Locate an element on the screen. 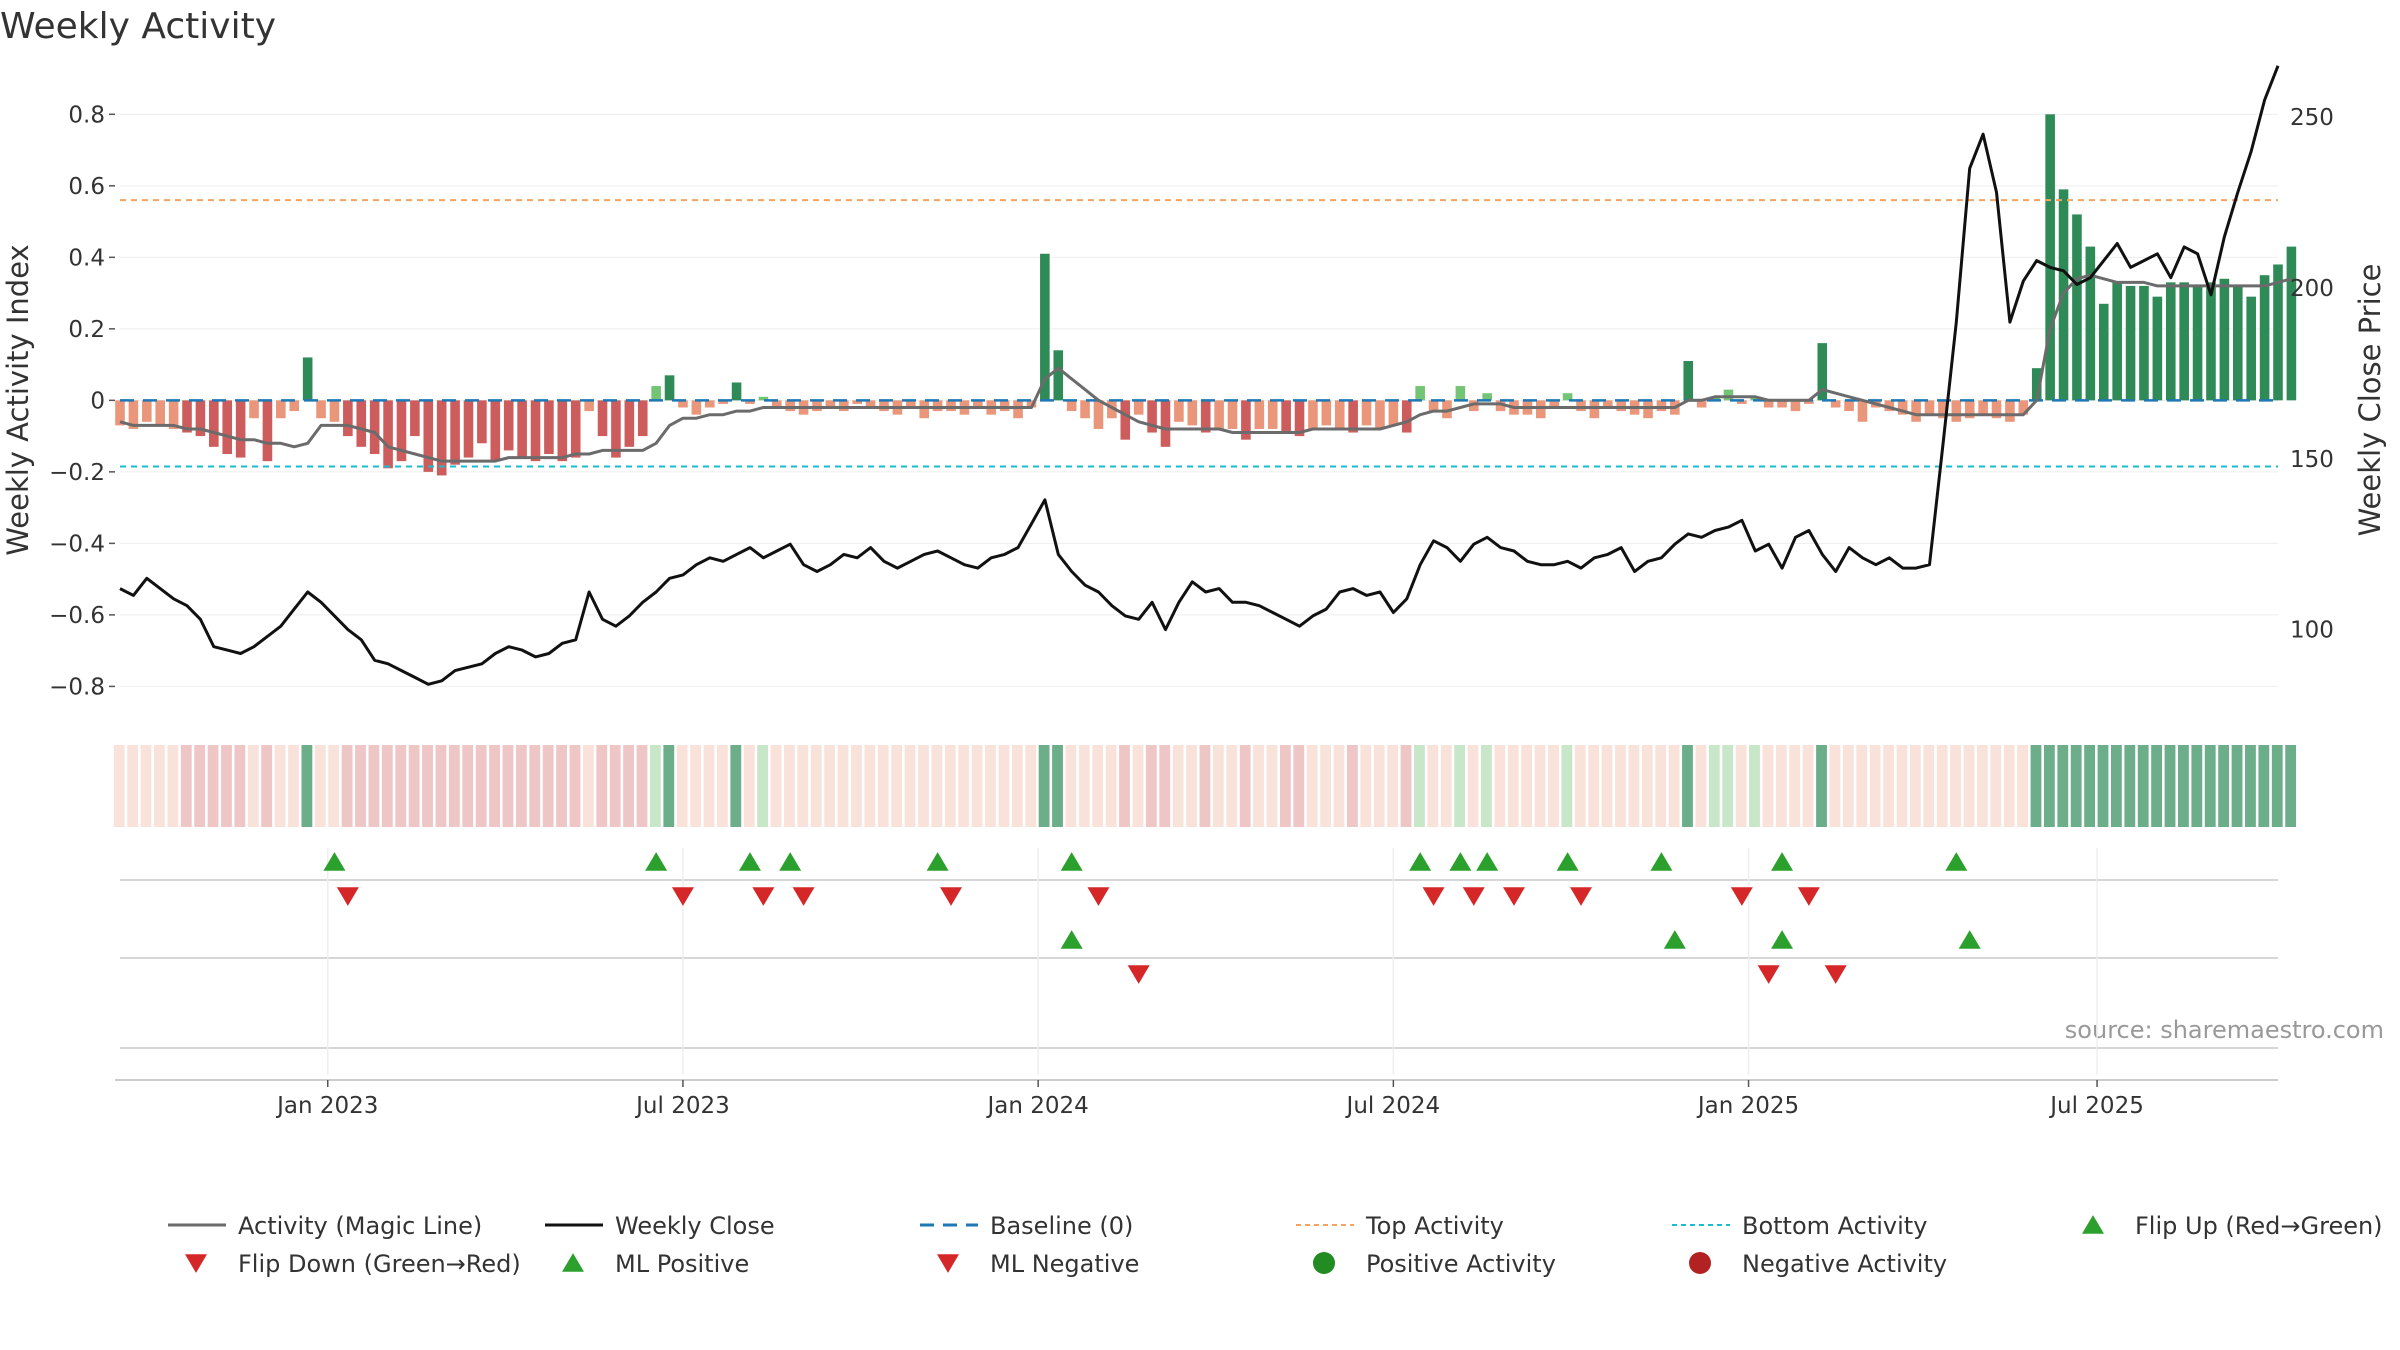 Image resolution: width=2400 pixels, height=1350 pixels. right-tick-label: 200 is located at coordinates (2312, 289).